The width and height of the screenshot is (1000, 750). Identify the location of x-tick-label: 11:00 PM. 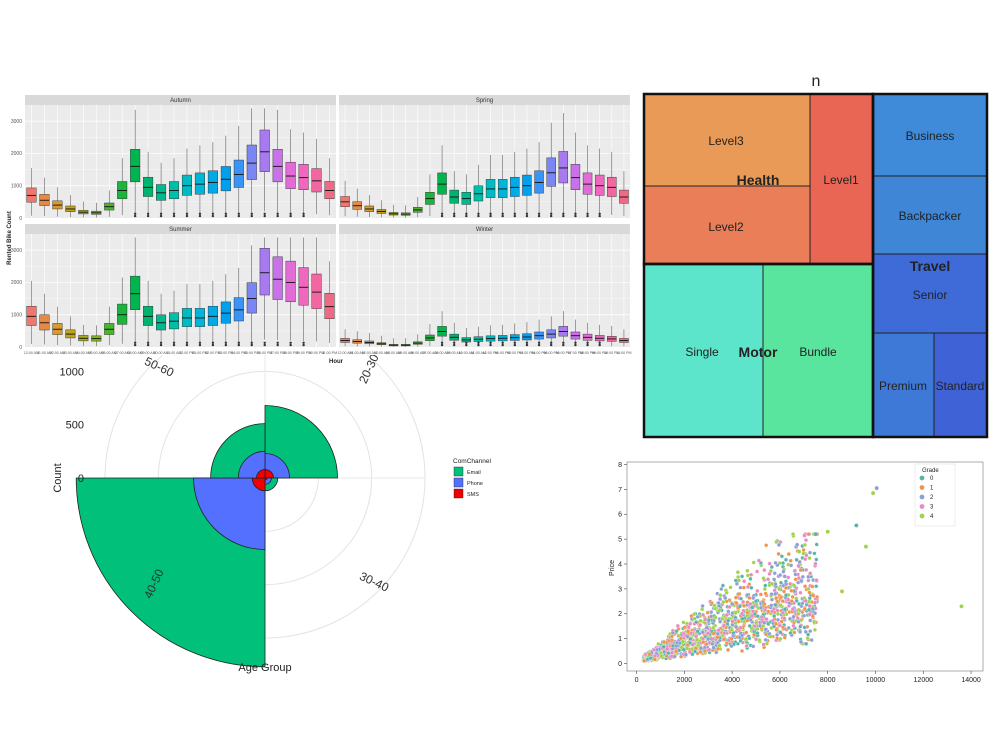
(329, 353).